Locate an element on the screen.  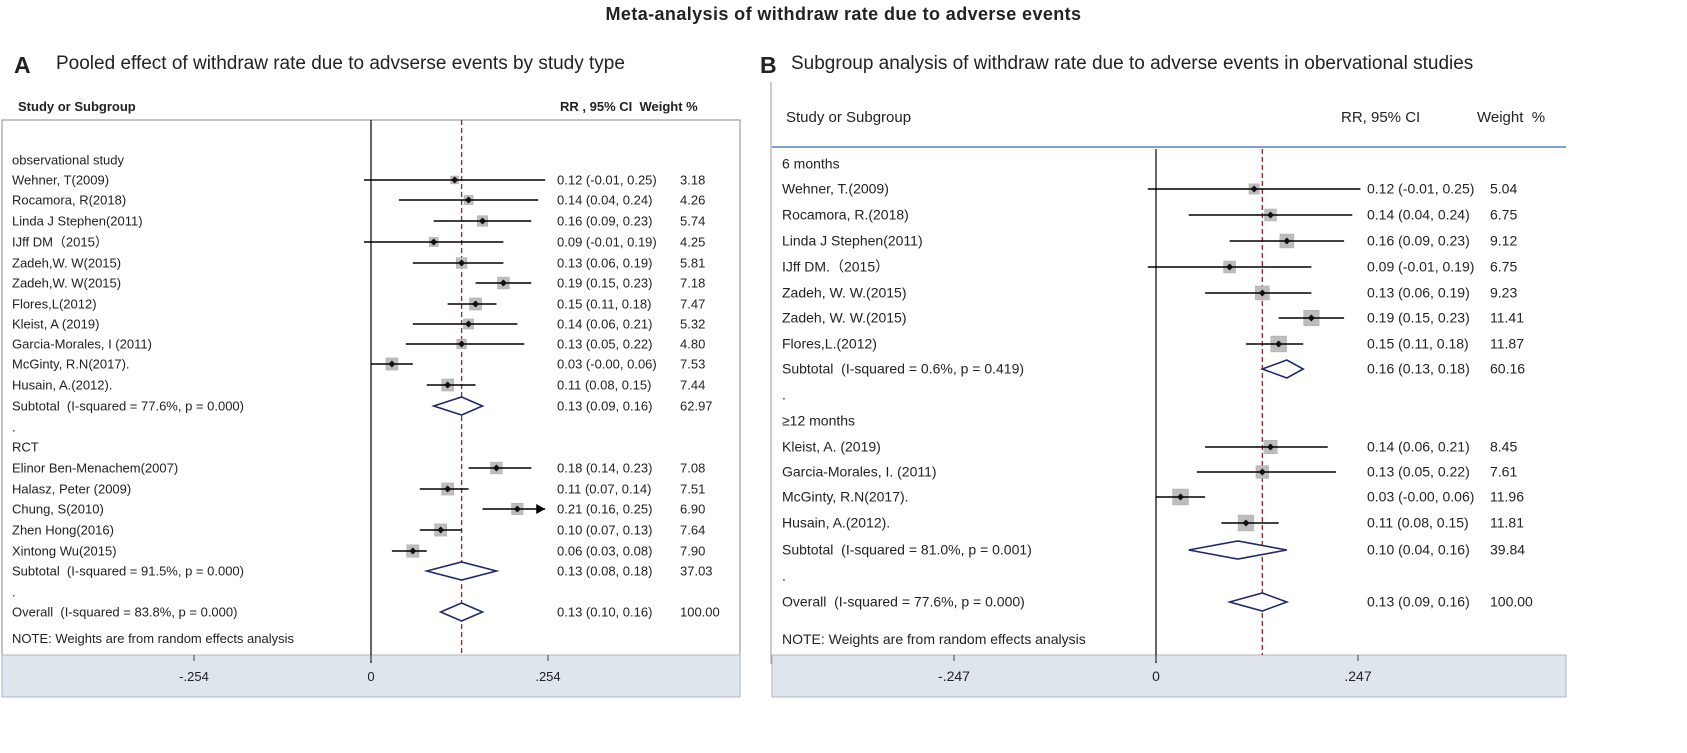
overall-label: Overall (I-squared = 77.6%, p = 0.000) is located at coordinates (903, 602).